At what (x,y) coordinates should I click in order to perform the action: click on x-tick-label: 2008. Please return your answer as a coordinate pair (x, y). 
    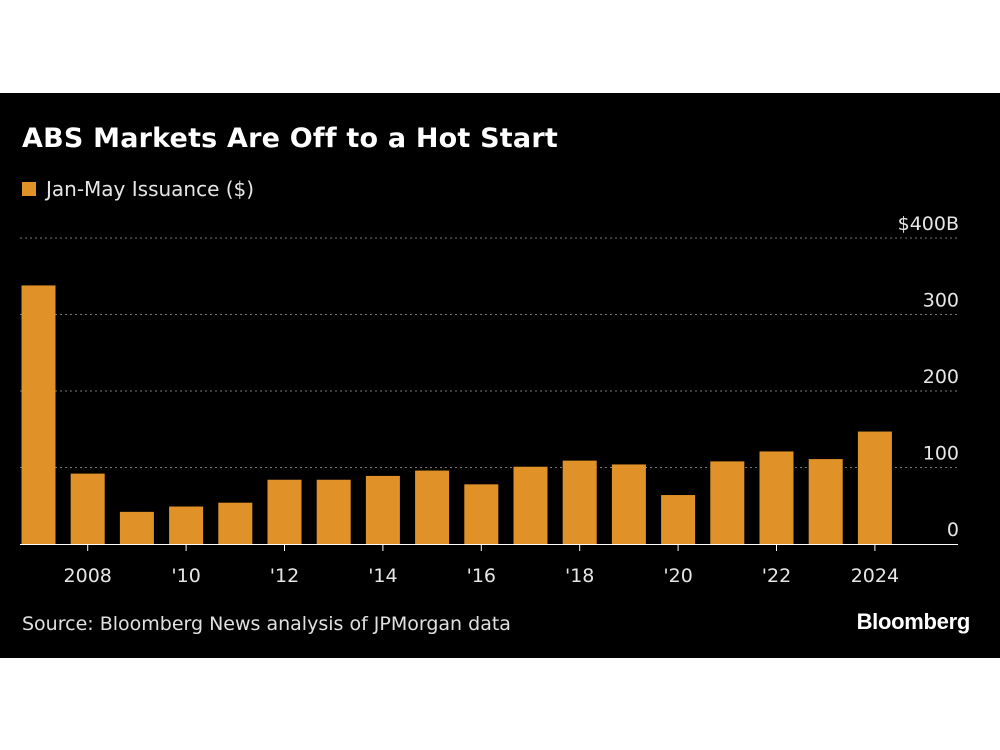
    Looking at the image, I should click on (88, 576).